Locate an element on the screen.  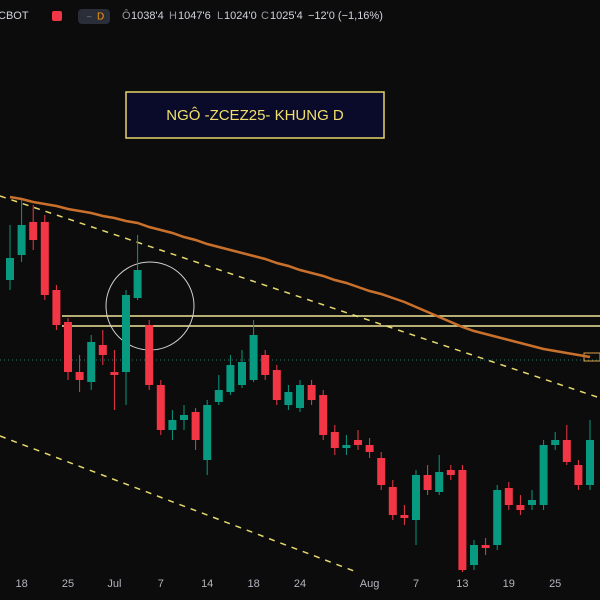
title-frame is located at coordinates (255, 115).